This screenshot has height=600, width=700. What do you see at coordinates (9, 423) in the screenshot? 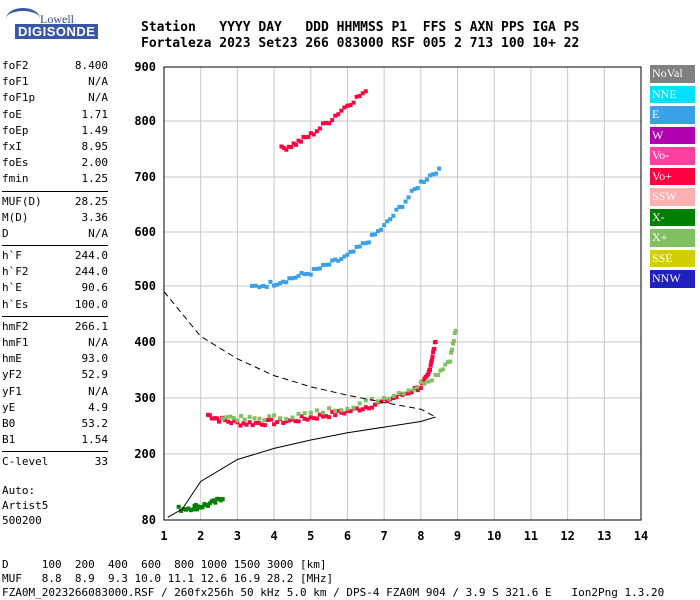
I see `param-name: B0` at bounding box center [9, 423].